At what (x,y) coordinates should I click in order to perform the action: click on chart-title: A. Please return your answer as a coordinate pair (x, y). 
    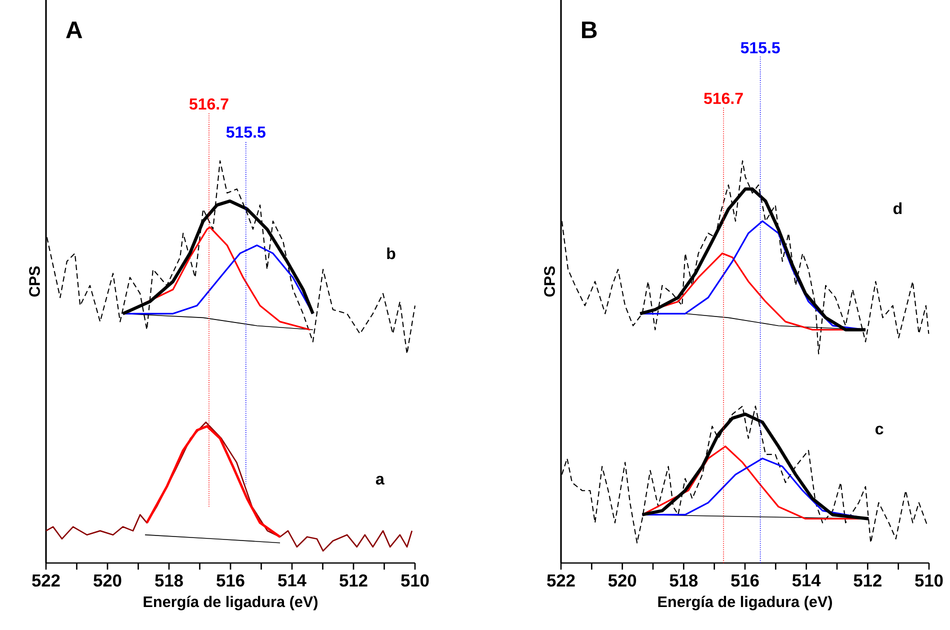
    Looking at the image, I should click on (74, 30).